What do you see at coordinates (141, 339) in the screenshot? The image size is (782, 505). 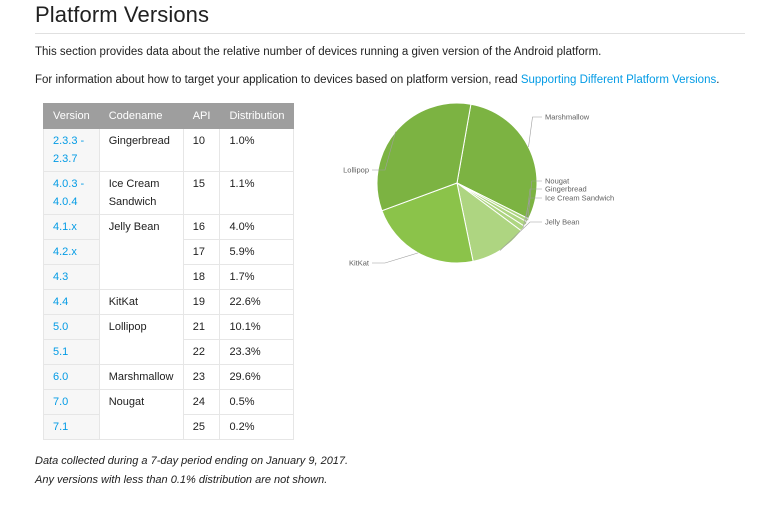 I see `codename-cell: Lollipop` at bounding box center [141, 339].